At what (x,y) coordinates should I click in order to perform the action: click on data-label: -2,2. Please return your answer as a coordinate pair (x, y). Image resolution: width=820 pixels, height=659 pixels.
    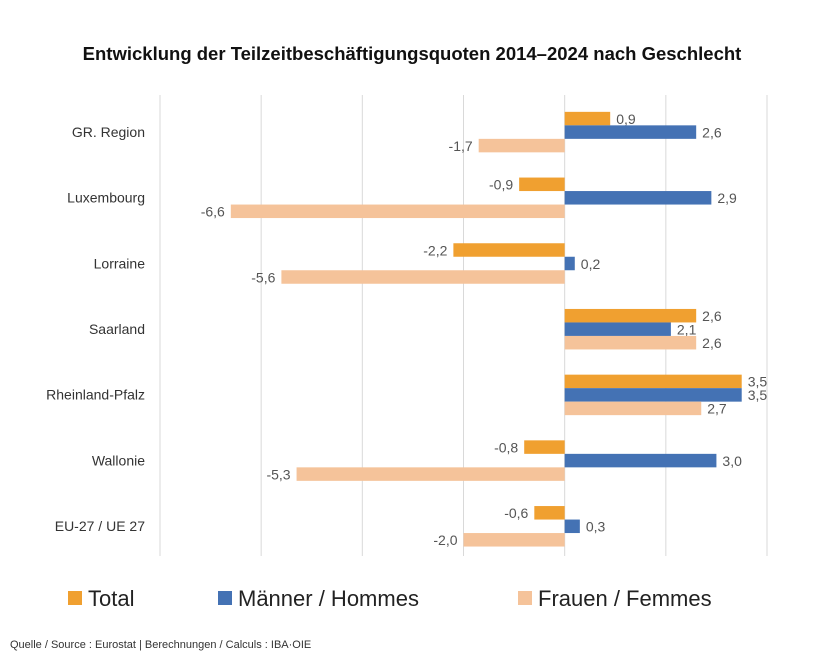
    Looking at the image, I should click on (435, 250).